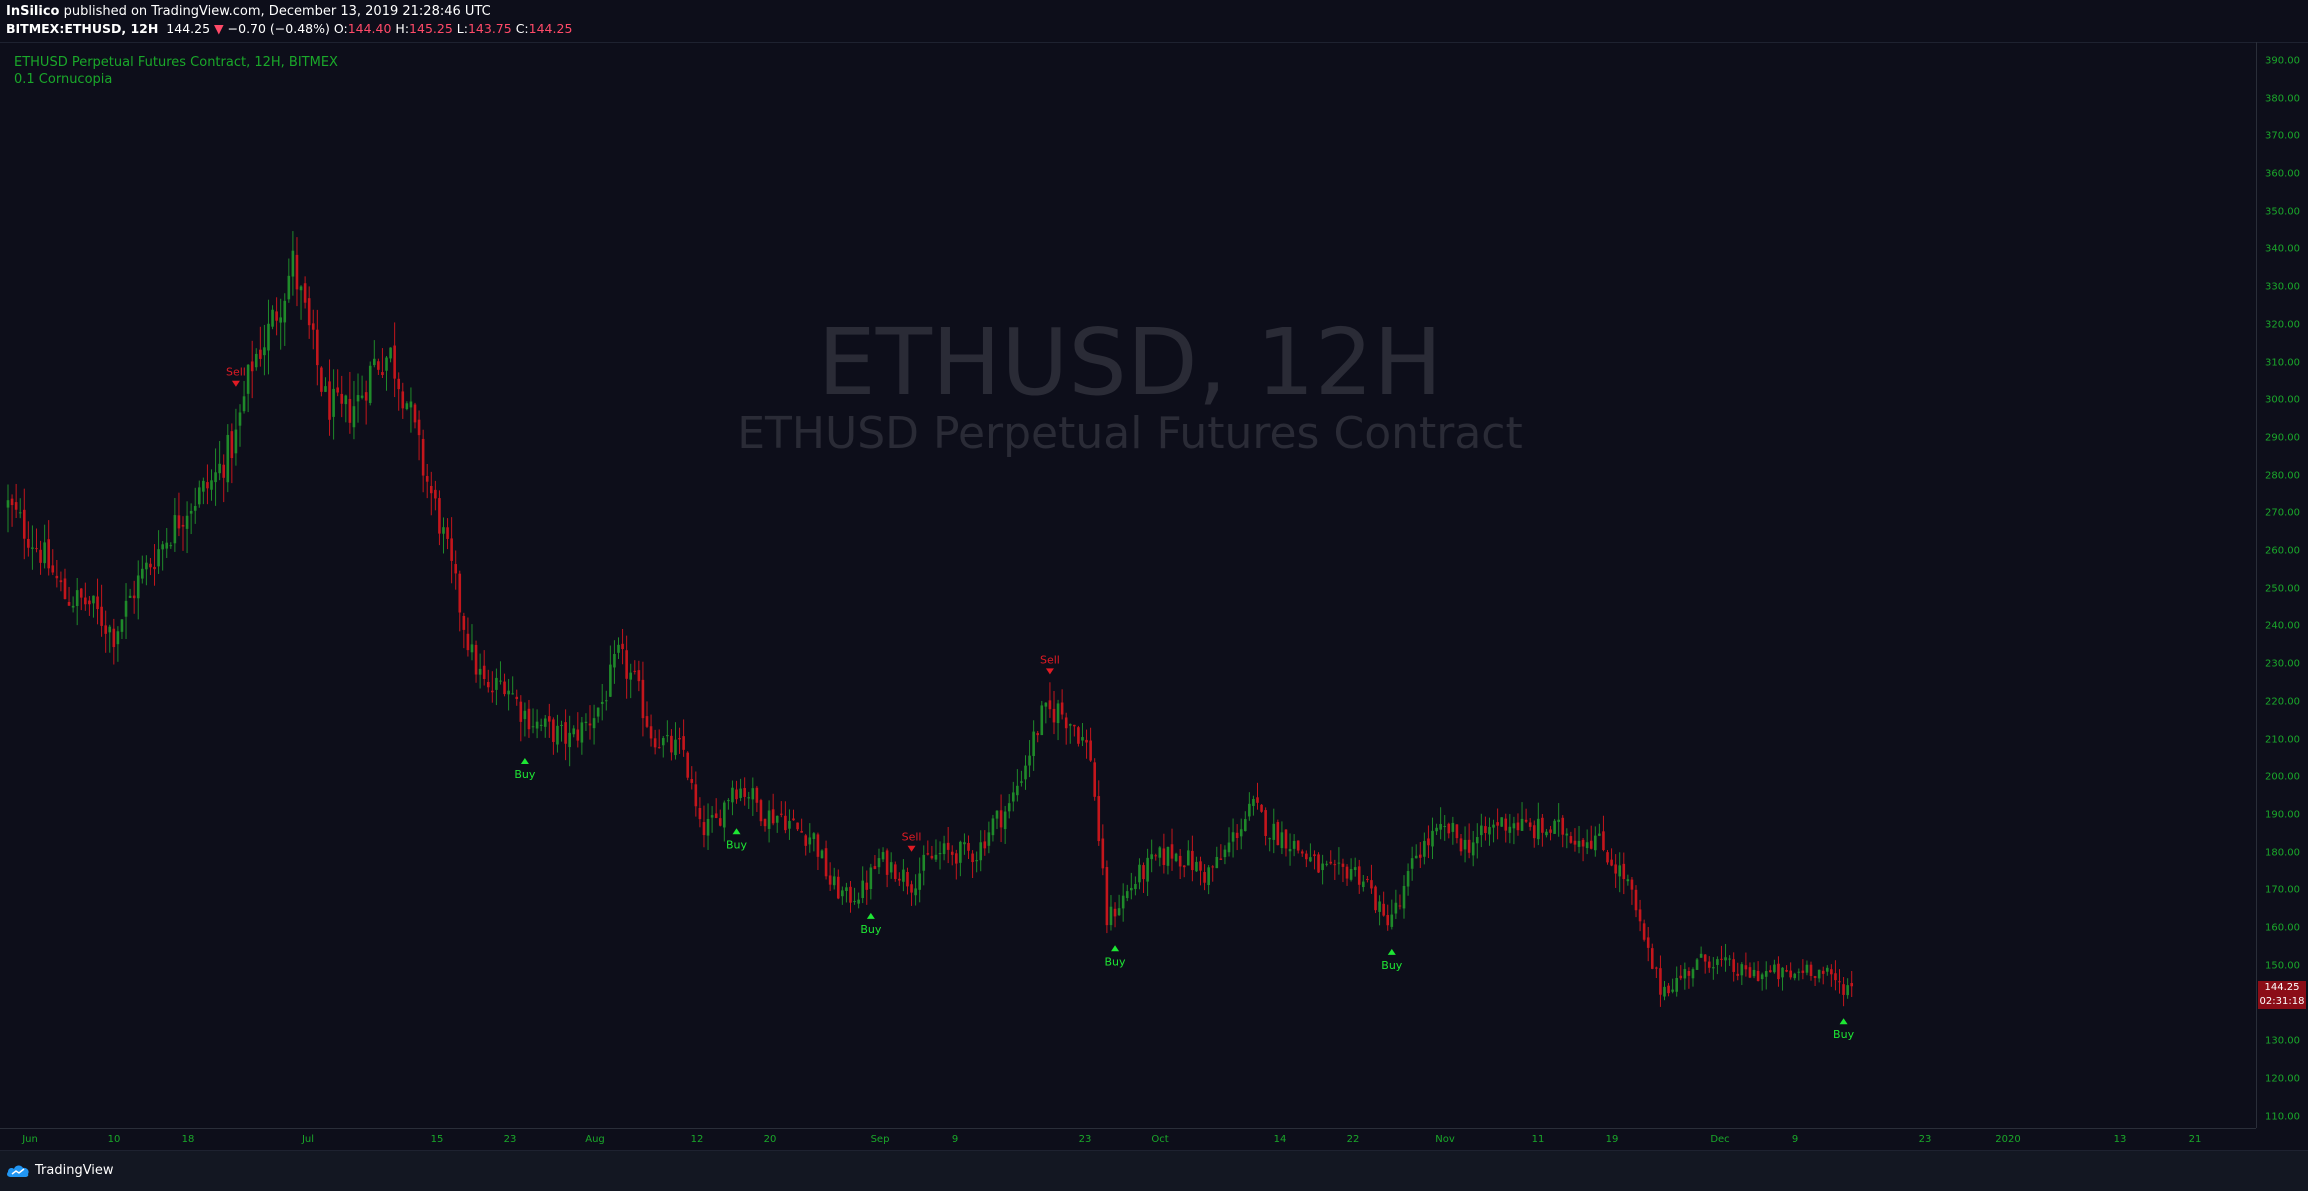 Image resolution: width=2308 pixels, height=1191 pixels. Describe the element at coordinates (2282, 1117) in the screenshot. I see `price-tick-label: 110.00` at that location.